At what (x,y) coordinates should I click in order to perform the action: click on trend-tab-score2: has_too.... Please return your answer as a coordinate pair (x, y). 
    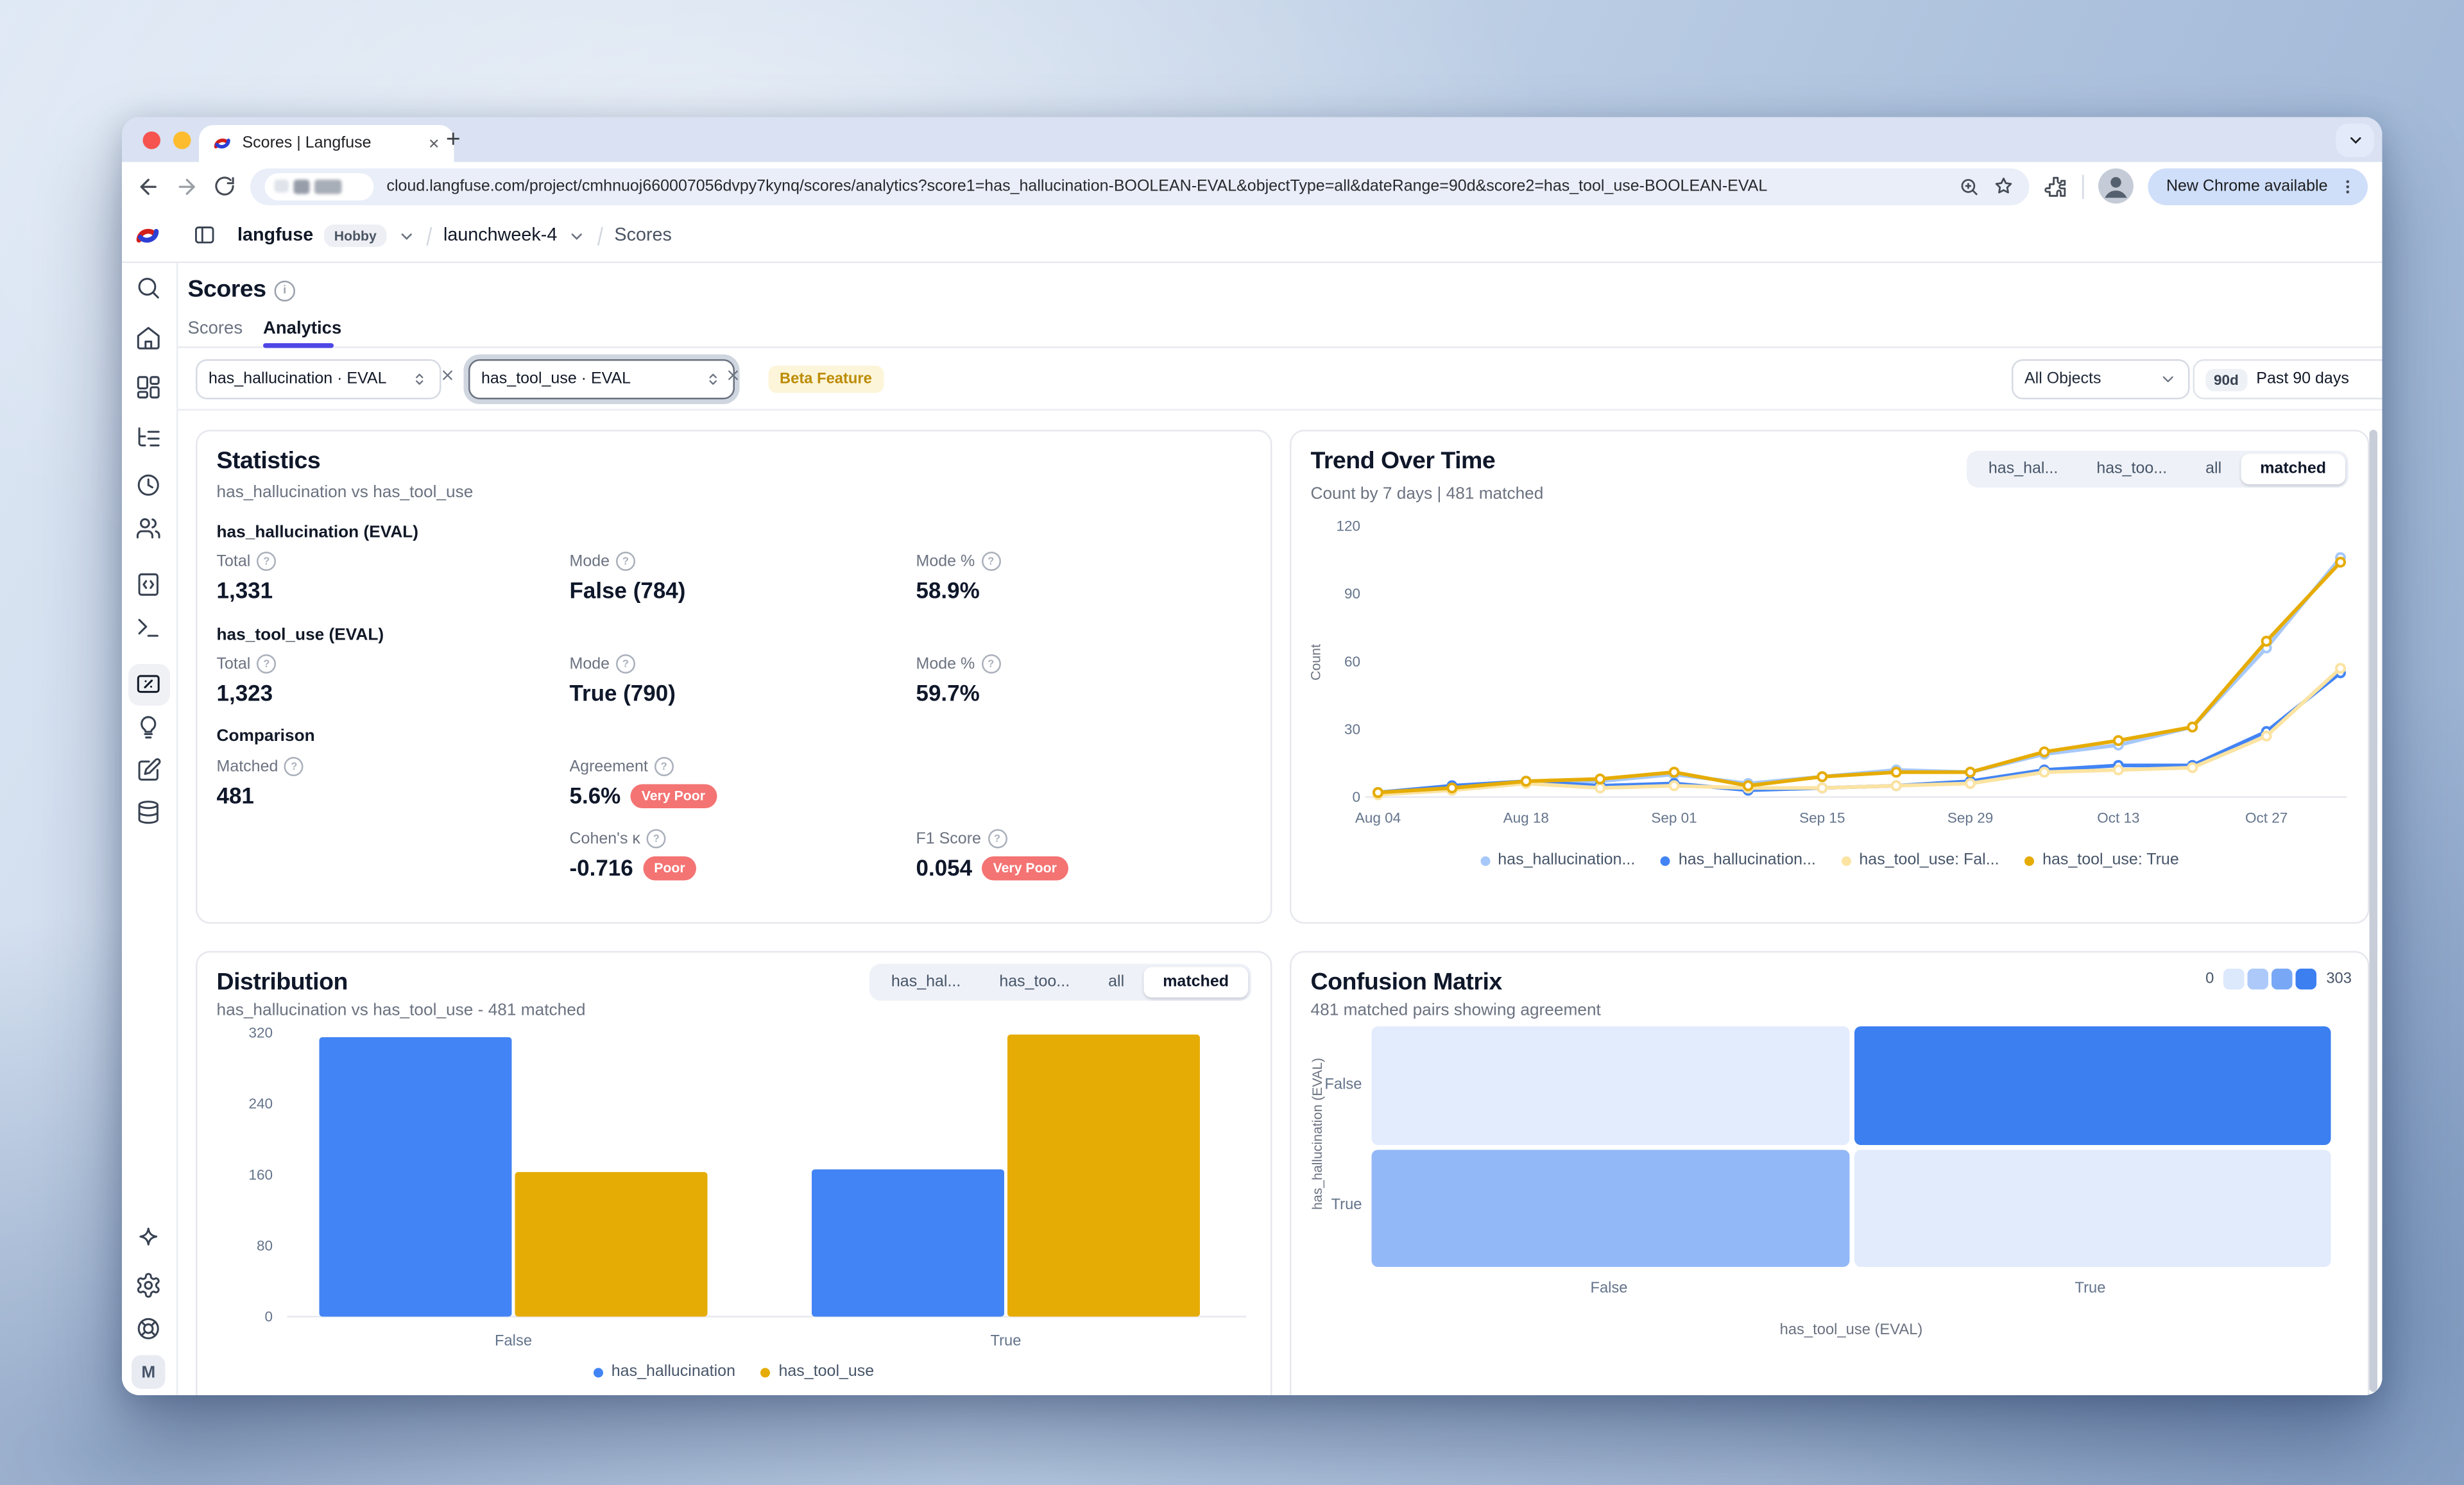
    Looking at the image, I should click on (2132, 469).